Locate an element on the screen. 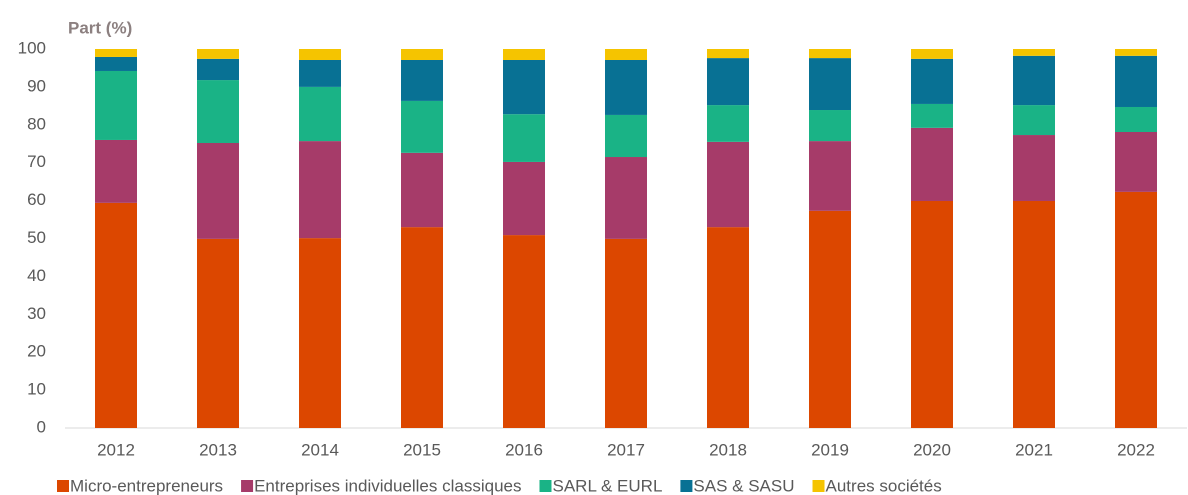 The image size is (1188, 495). y-tick-label: 20 is located at coordinates (36, 351).